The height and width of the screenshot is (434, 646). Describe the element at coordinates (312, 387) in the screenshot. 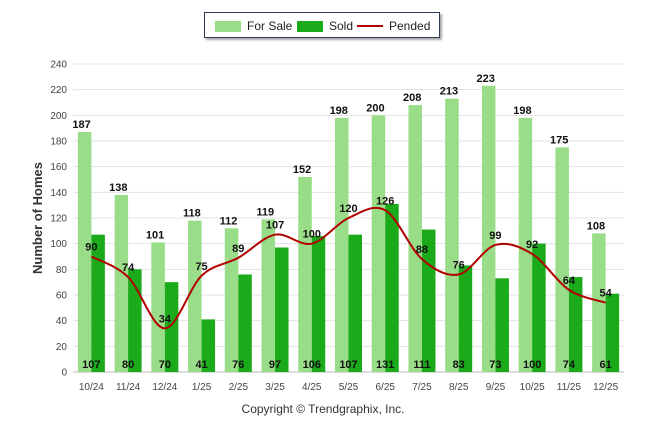

I see `x-tick-label: 4/25` at that location.